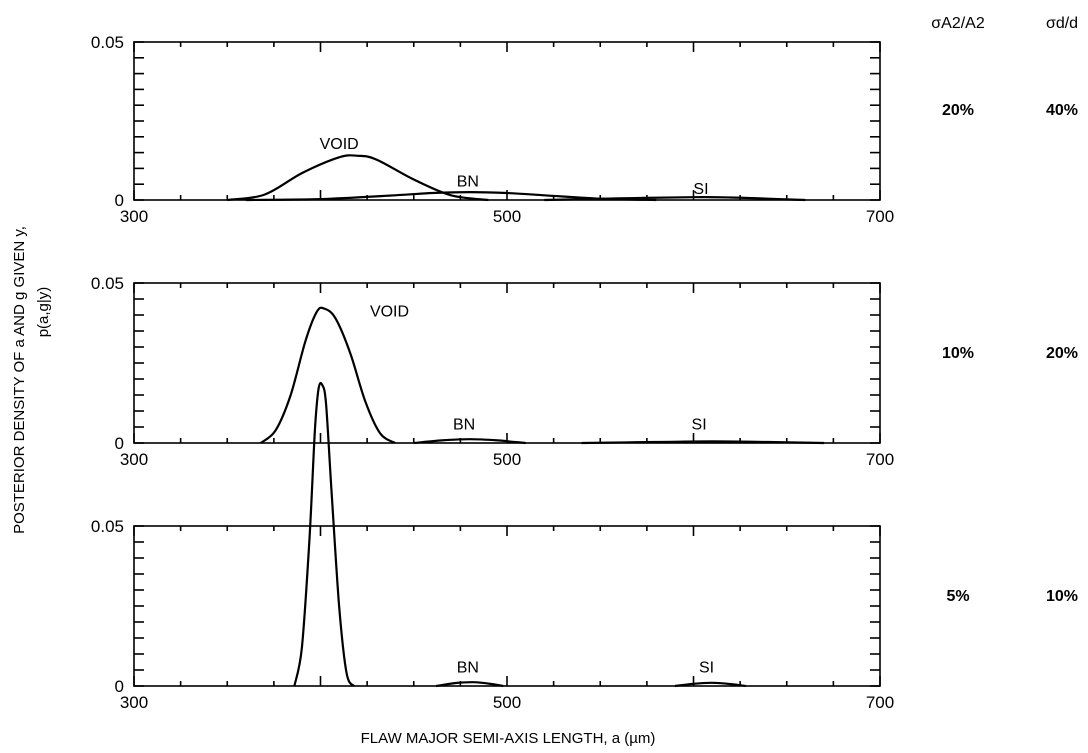  Describe the element at coordinates (19, 380) in the screenshot. I see `y-axis-title-line1: POSTERIOR DENSITY OF a AND g GIVEN y,` at that location.